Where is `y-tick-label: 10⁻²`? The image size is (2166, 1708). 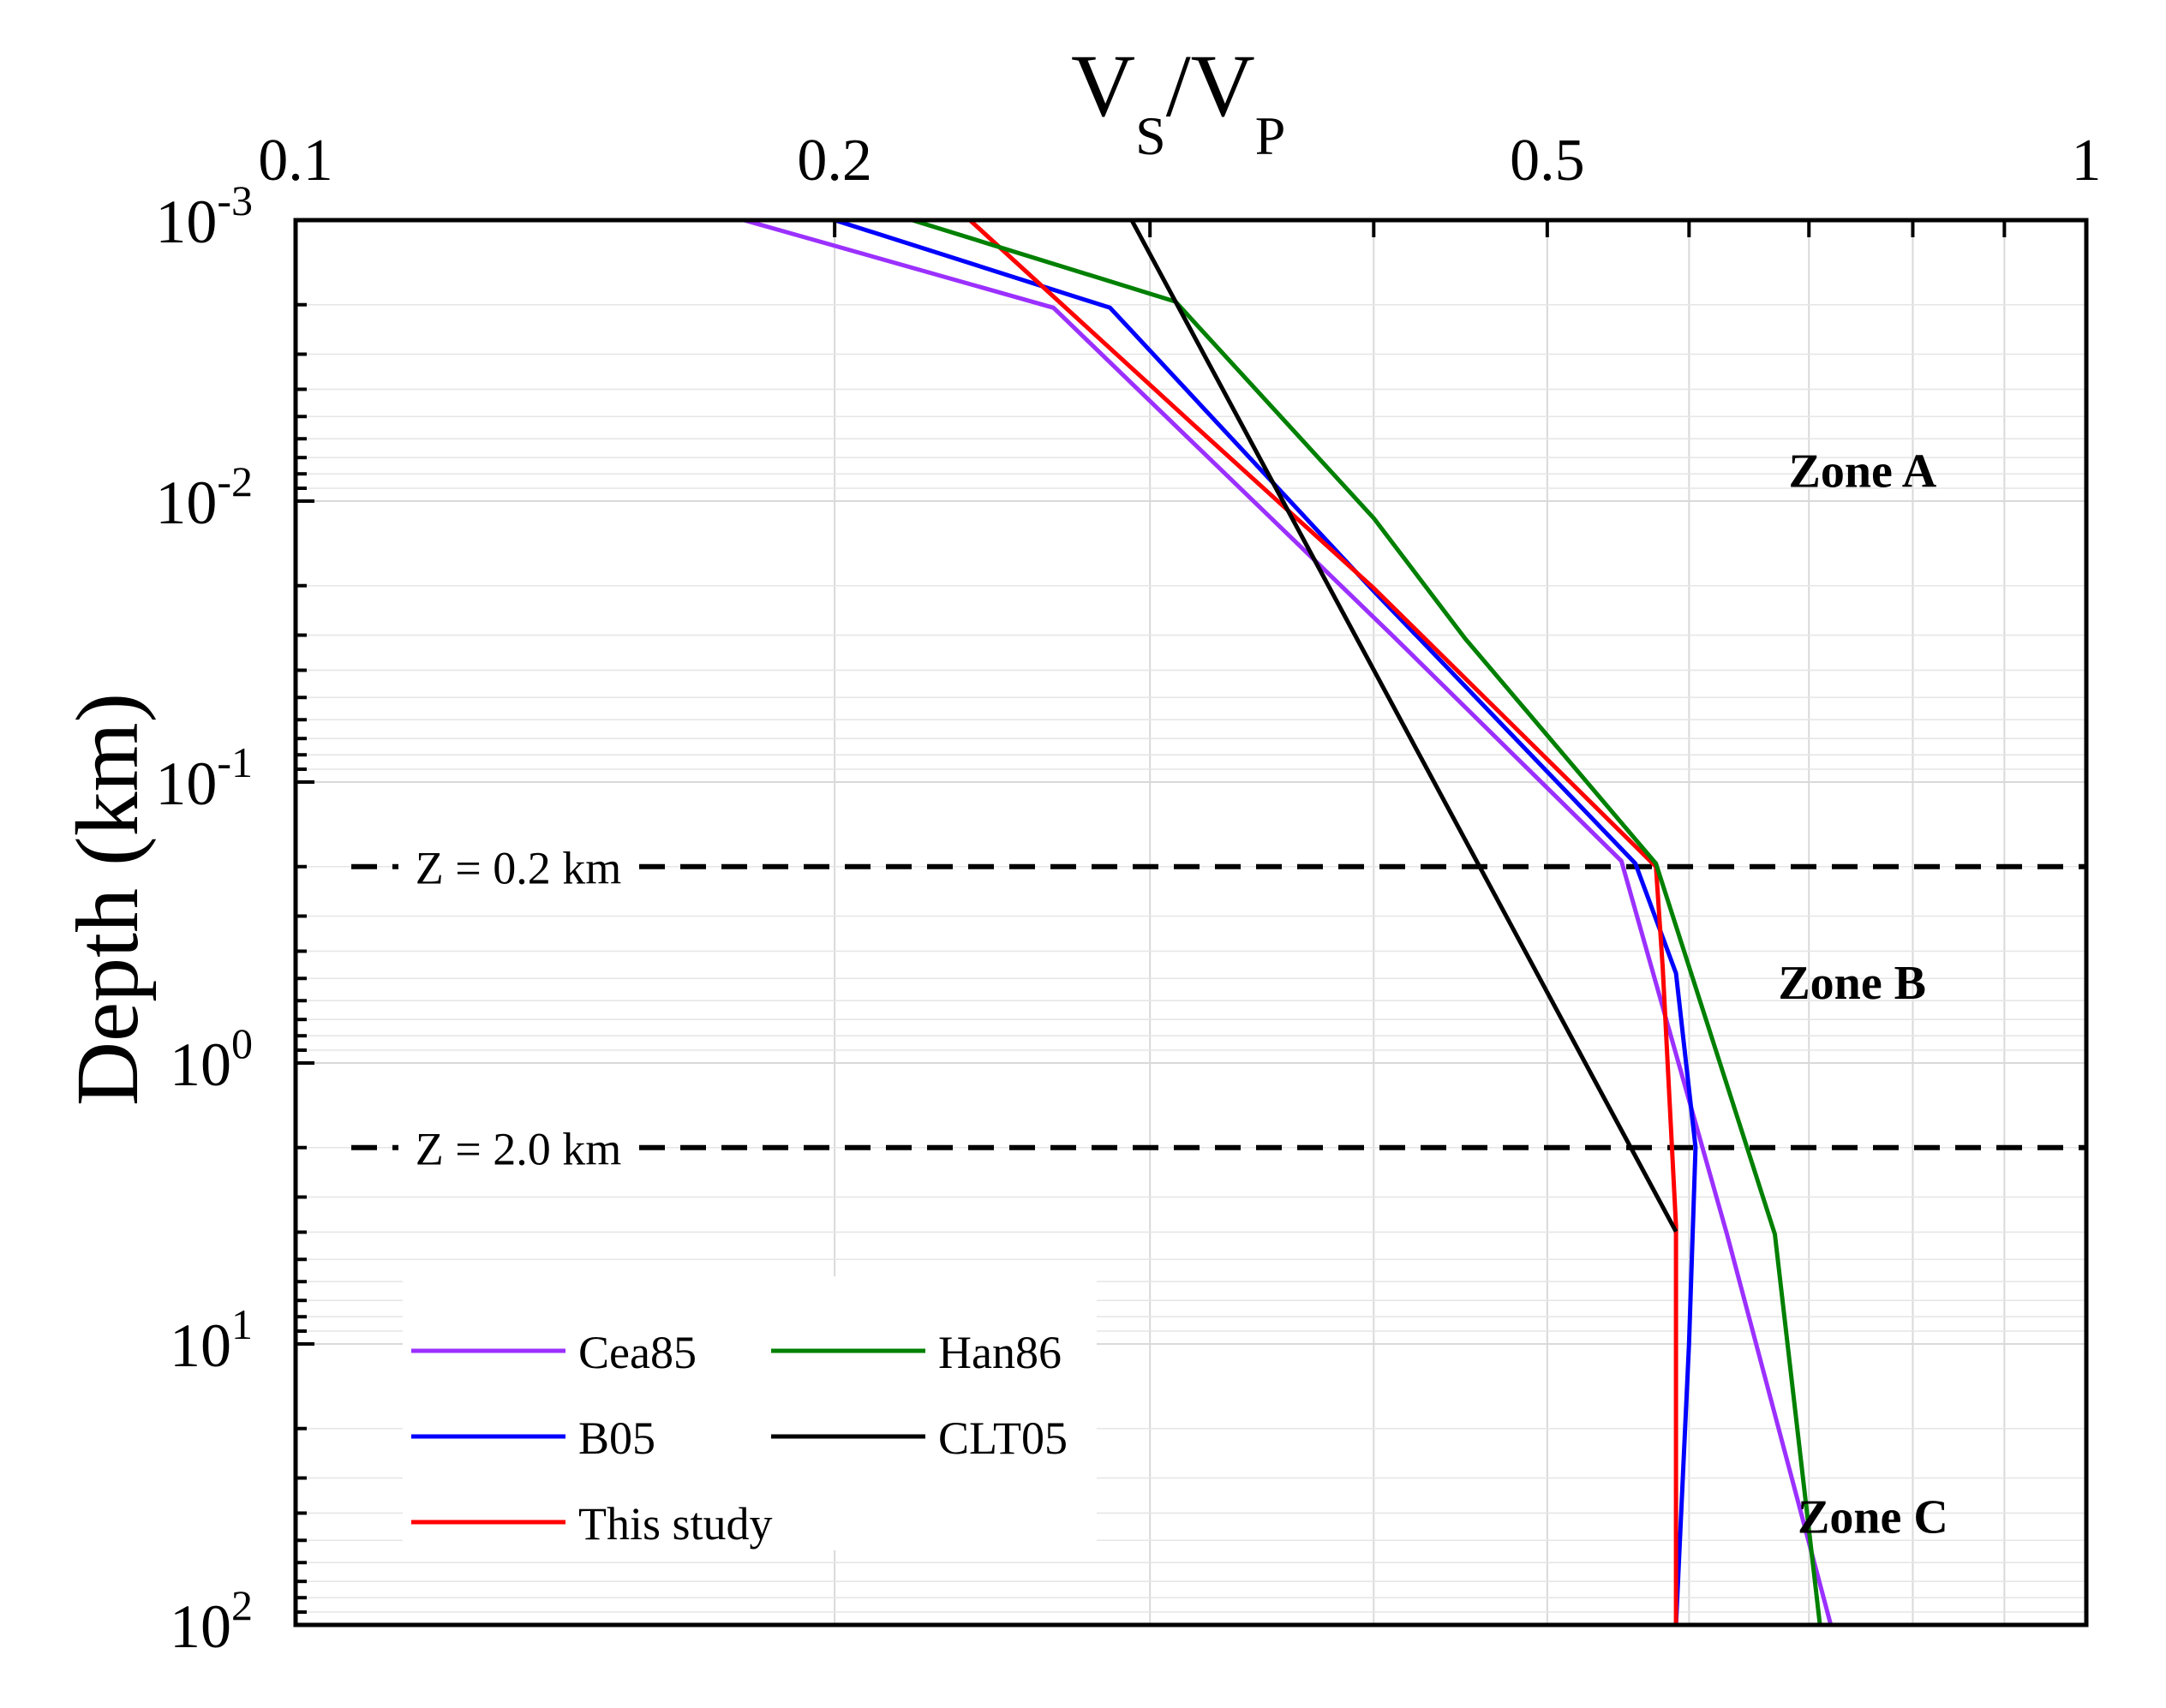 y-tick-label: 10⁻² is located at coordinates (204, 497).